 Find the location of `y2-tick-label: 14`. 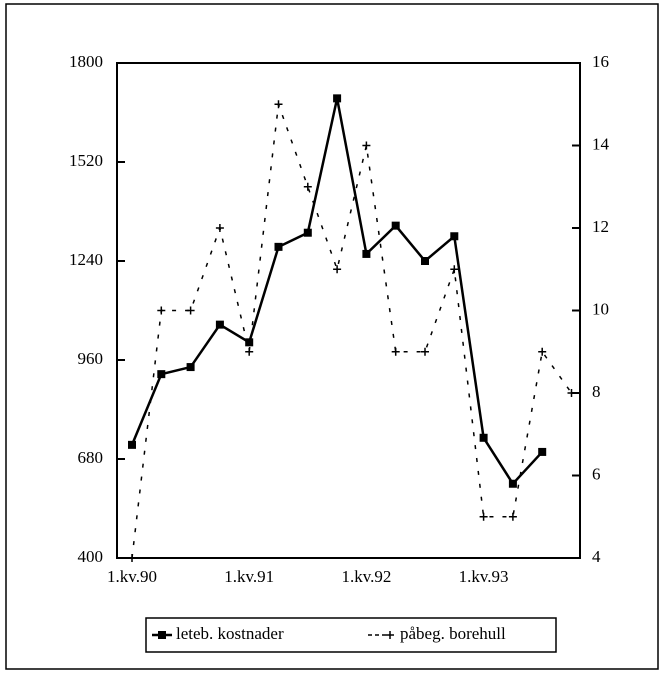

y2-tick-label: 14 is located at coordinates (601, 143).